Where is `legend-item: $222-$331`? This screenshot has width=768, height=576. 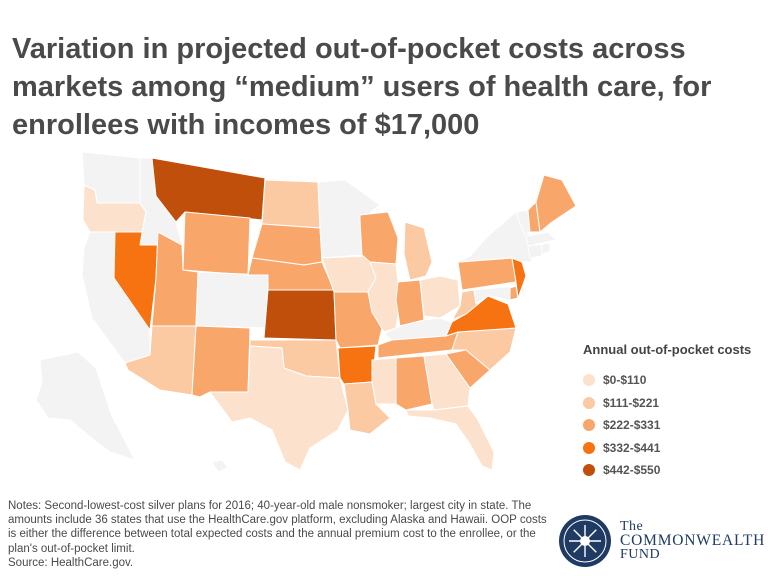 legend-item: $222-$331 is located at coordinates (673, 425).